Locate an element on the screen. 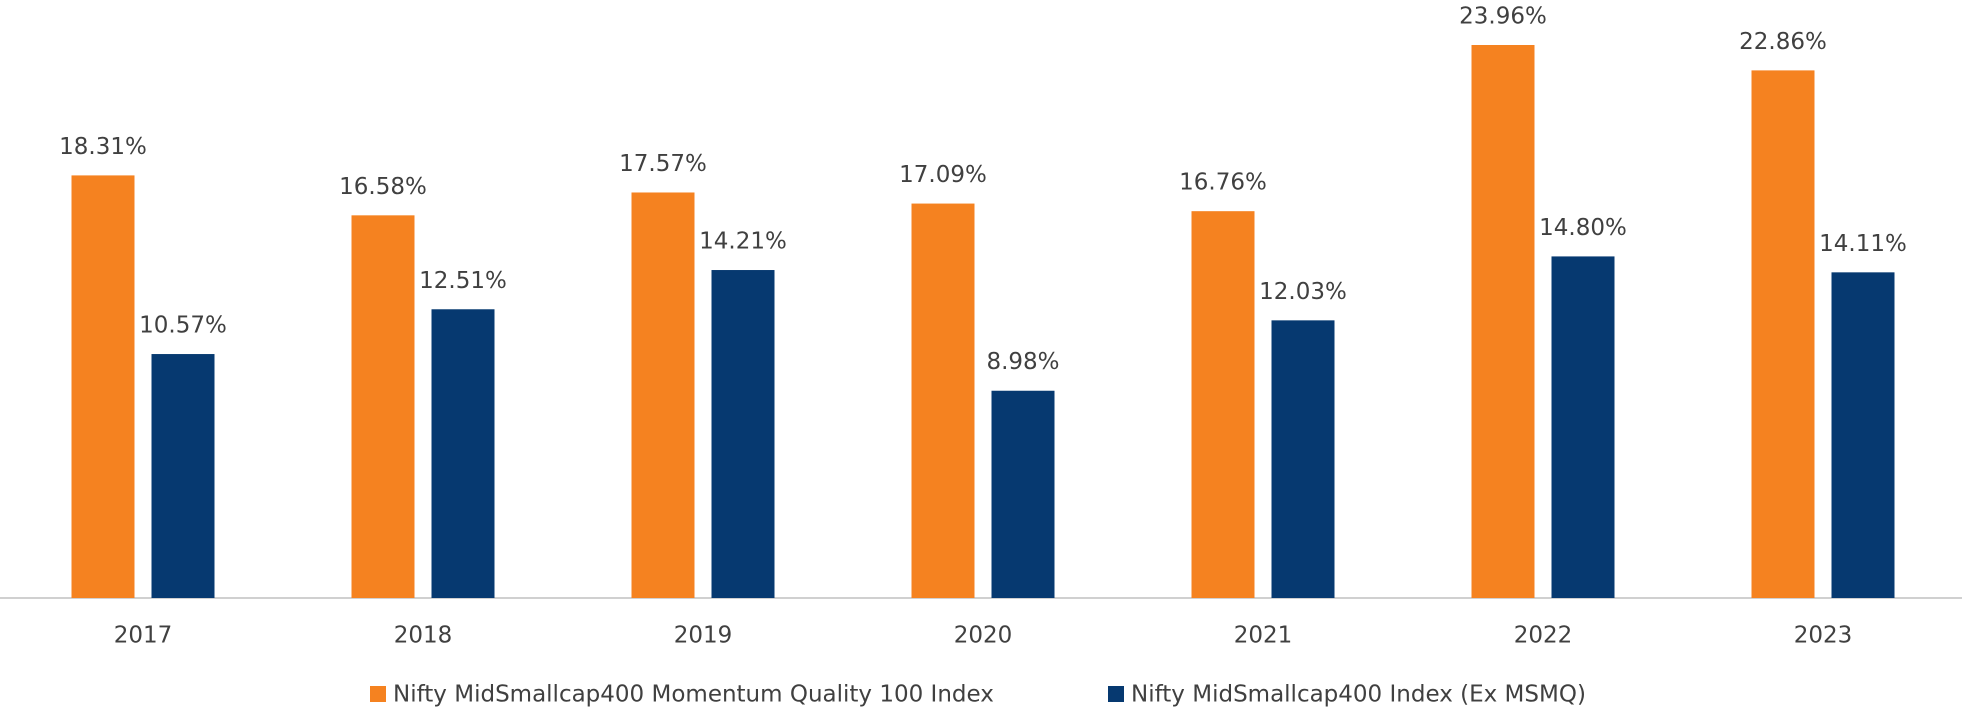  data-label: 17.57% is located at coordinates (663, 164).